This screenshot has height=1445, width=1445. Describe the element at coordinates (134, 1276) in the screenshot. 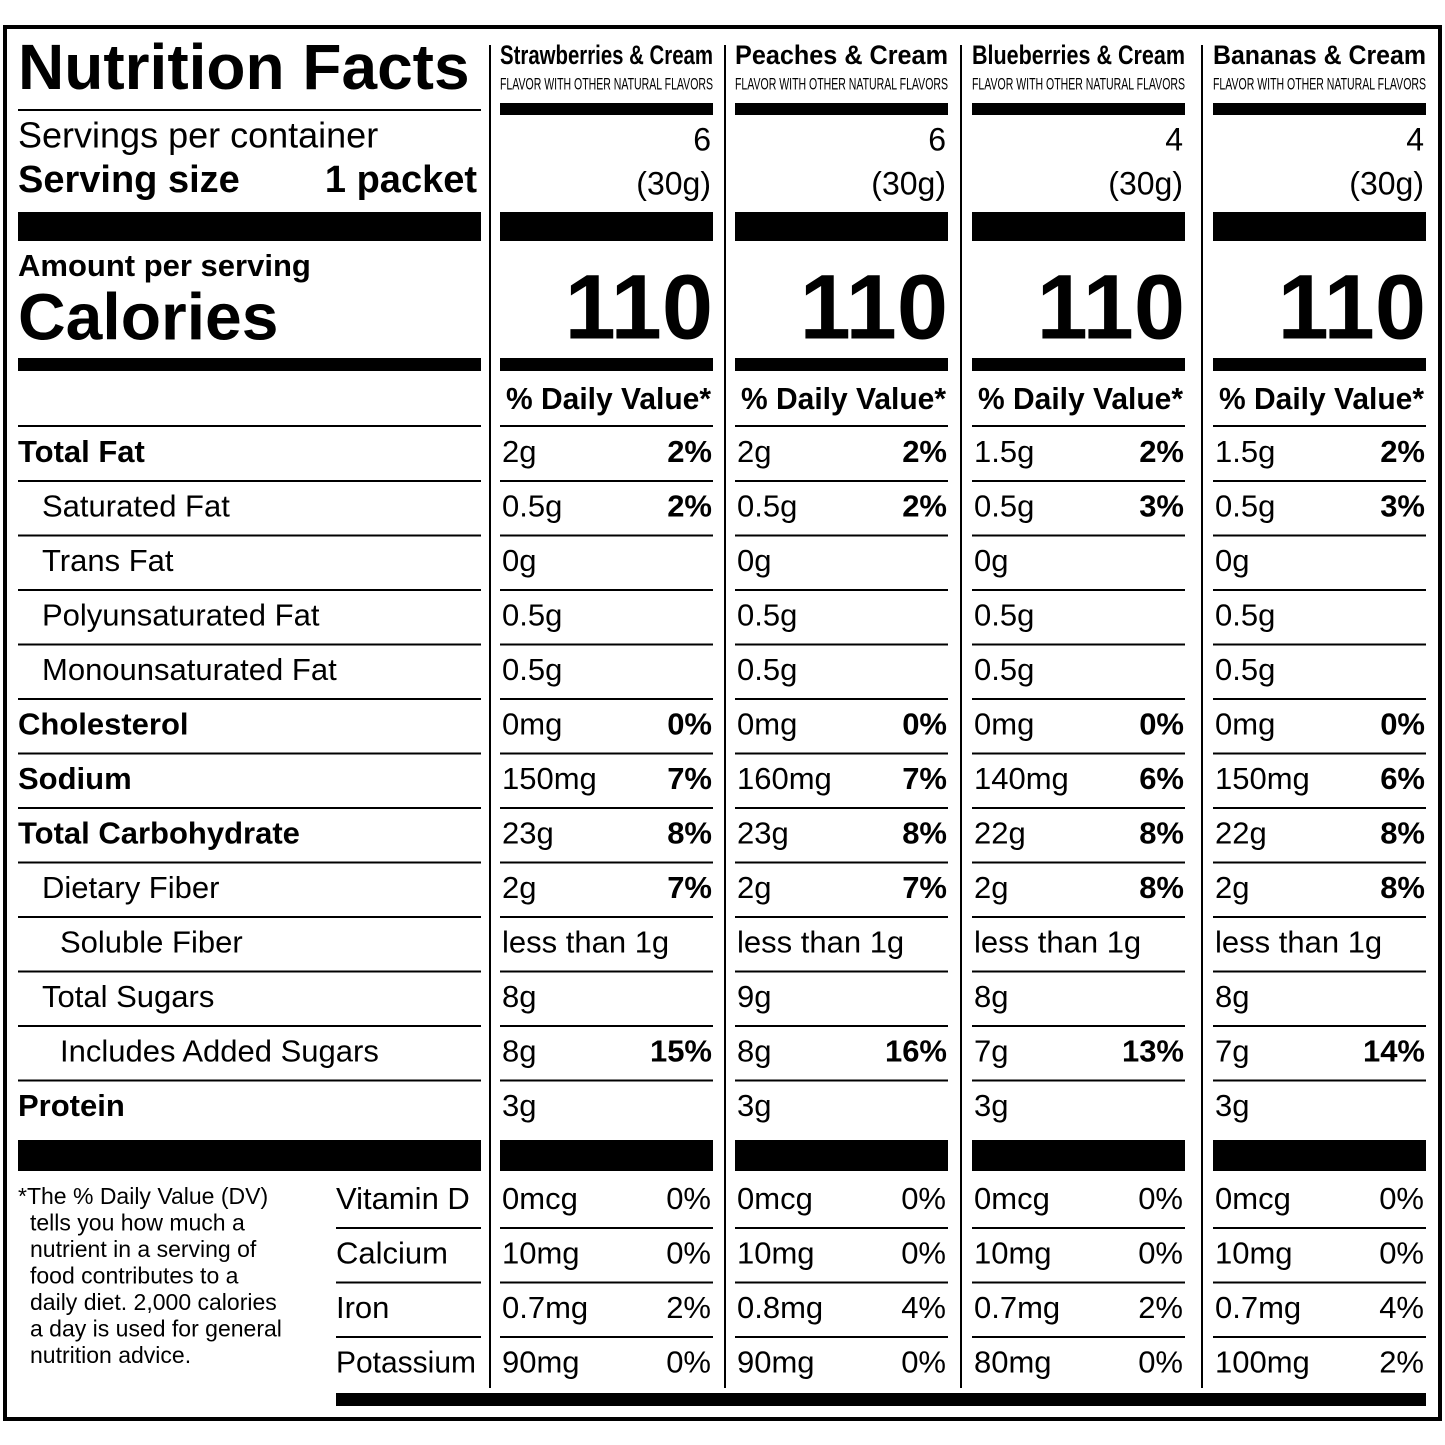

I see `footnote-line: food contributes to a` at that location.